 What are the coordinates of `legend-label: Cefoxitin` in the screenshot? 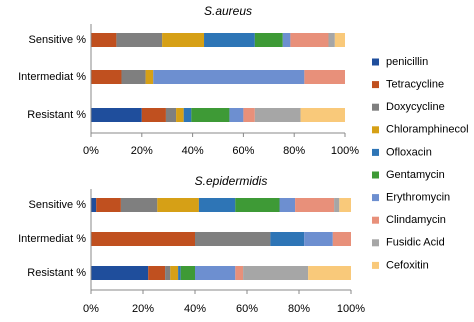 It's located at (407, 265).